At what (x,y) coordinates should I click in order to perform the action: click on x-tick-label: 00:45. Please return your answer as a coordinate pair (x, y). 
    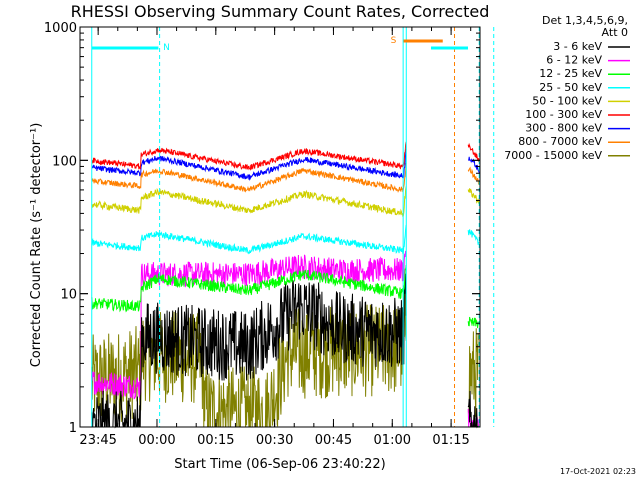
    Looking at the image, I should click on (333, 440).